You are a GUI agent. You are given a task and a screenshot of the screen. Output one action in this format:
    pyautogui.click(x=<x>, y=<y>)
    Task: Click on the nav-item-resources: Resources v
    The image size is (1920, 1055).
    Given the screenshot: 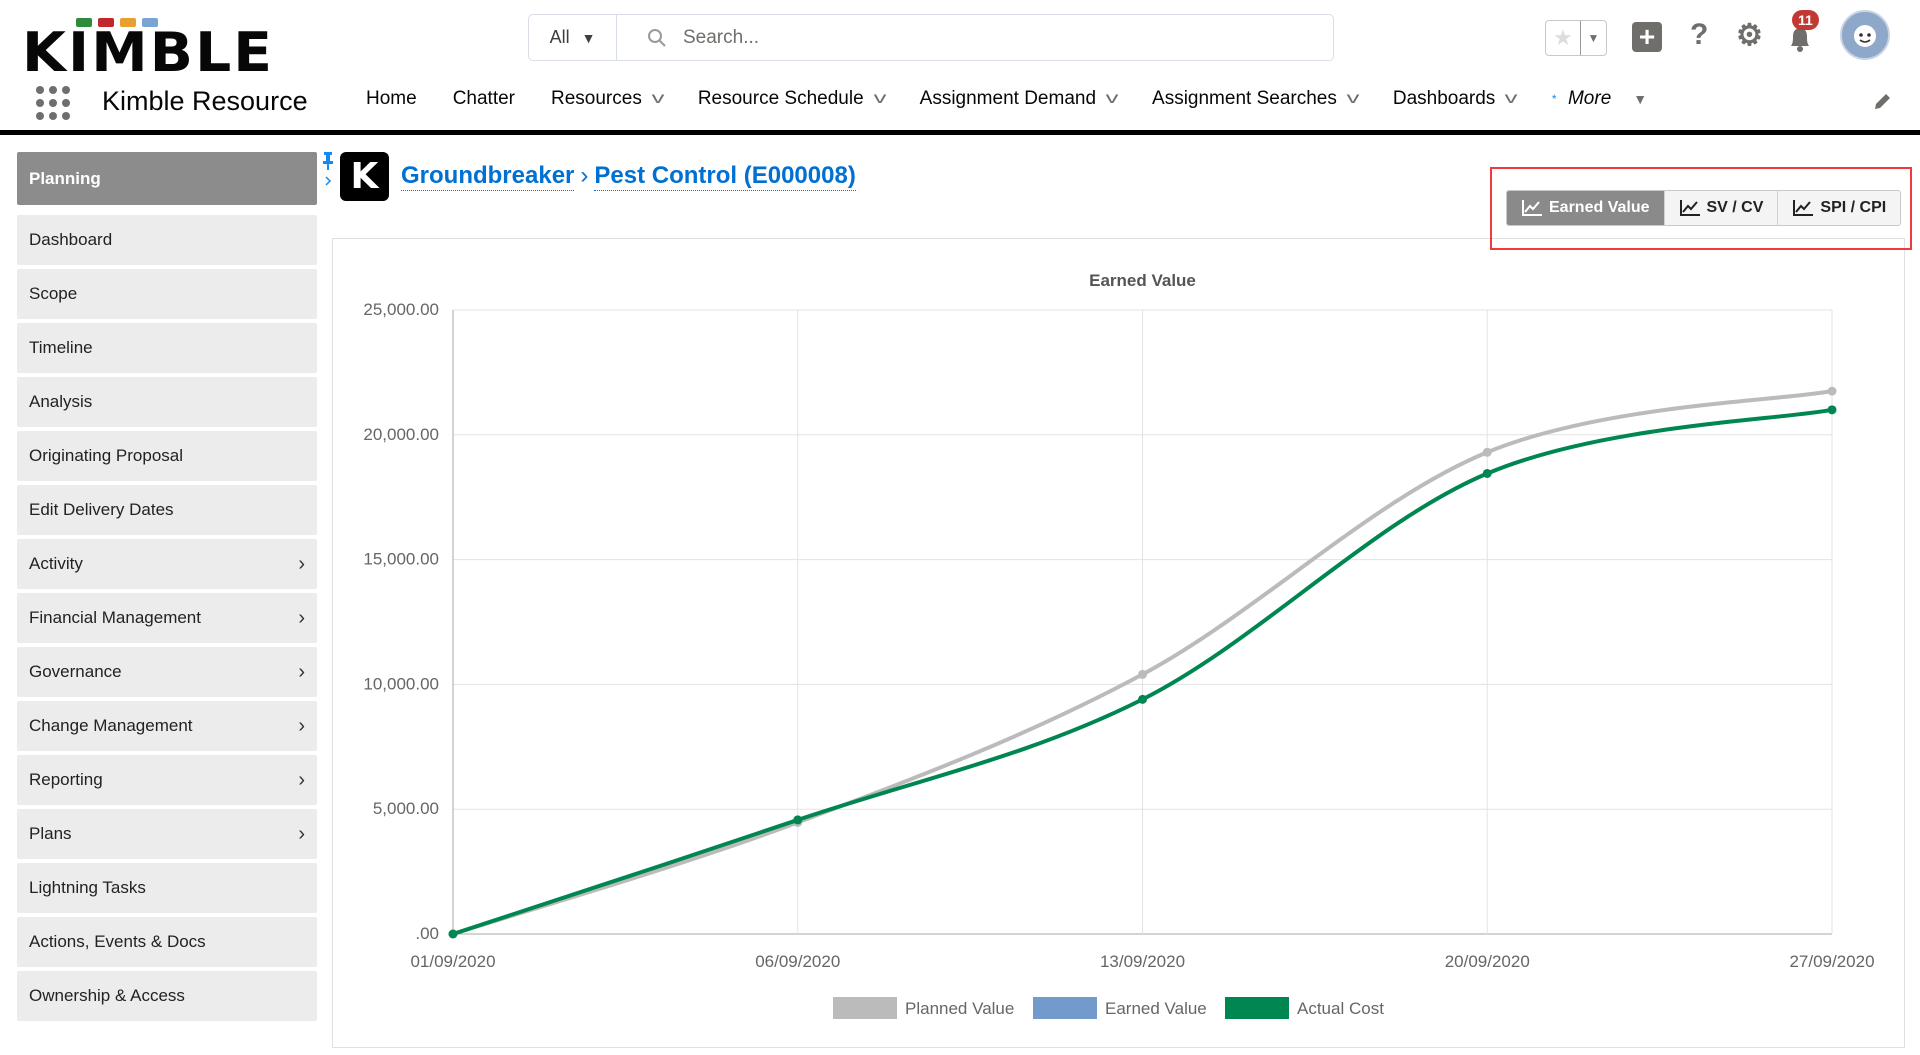 What is the action you would take?
    pyautogui.click(x=608, y=99)
    